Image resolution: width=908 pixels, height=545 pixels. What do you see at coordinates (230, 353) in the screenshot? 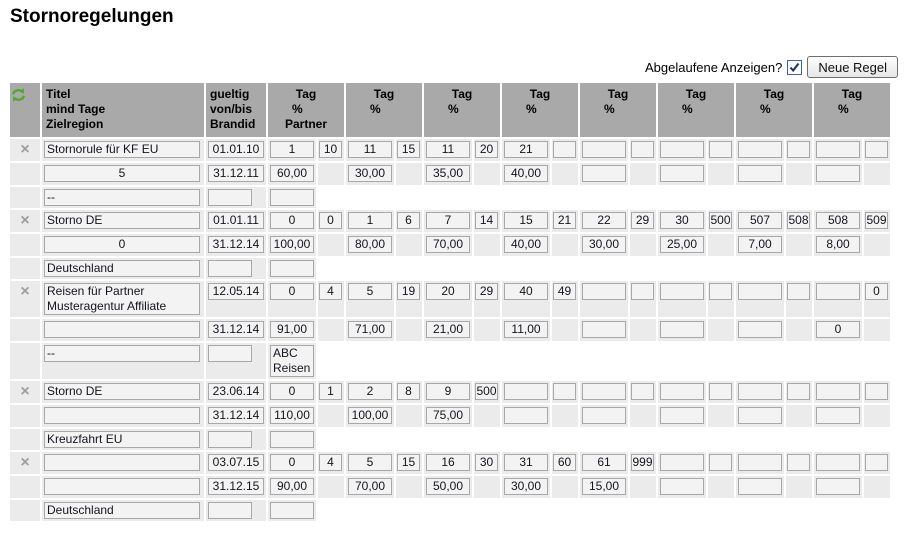
I see `rule-3-brandid-input` at bounding box center [230, 353].